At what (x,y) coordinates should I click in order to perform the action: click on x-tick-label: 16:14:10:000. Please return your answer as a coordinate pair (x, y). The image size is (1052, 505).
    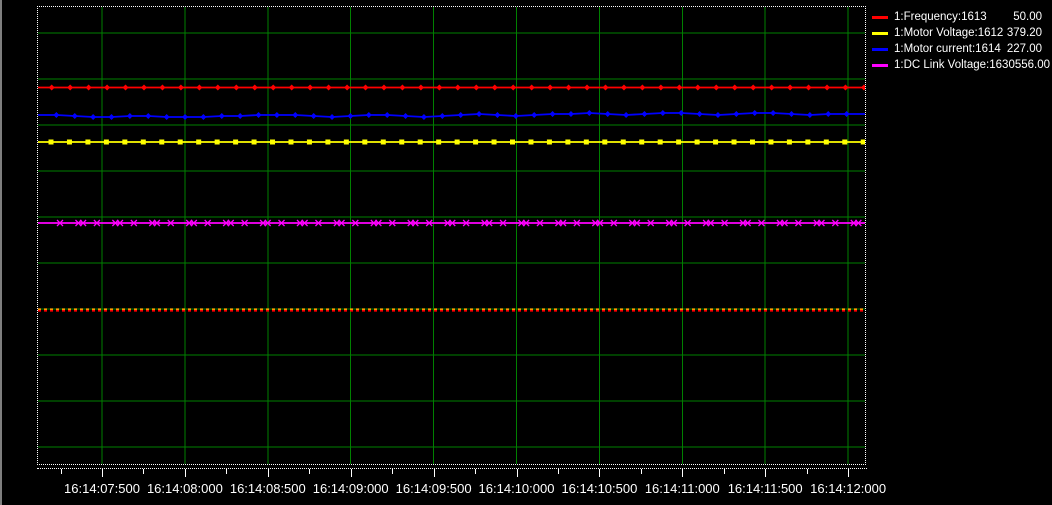
    Looking at the image, I should click on (516, 488).